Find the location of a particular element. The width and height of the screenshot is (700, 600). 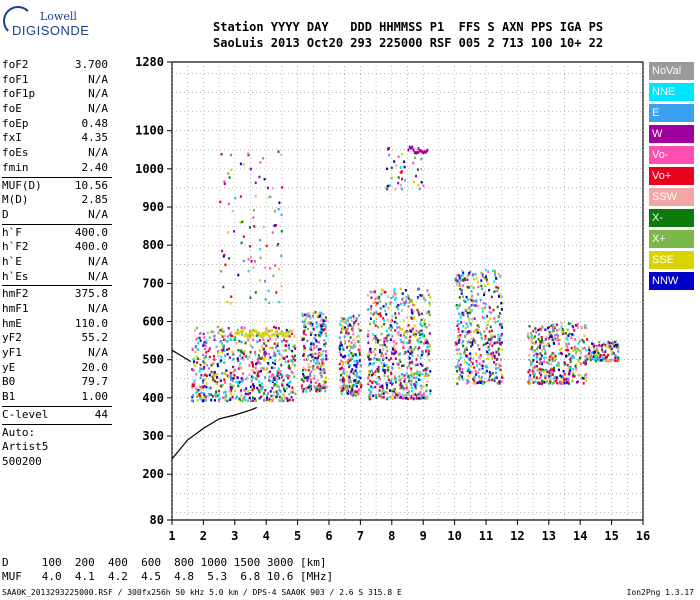

param-value: 20.0 is located at coordinates (95, 367).